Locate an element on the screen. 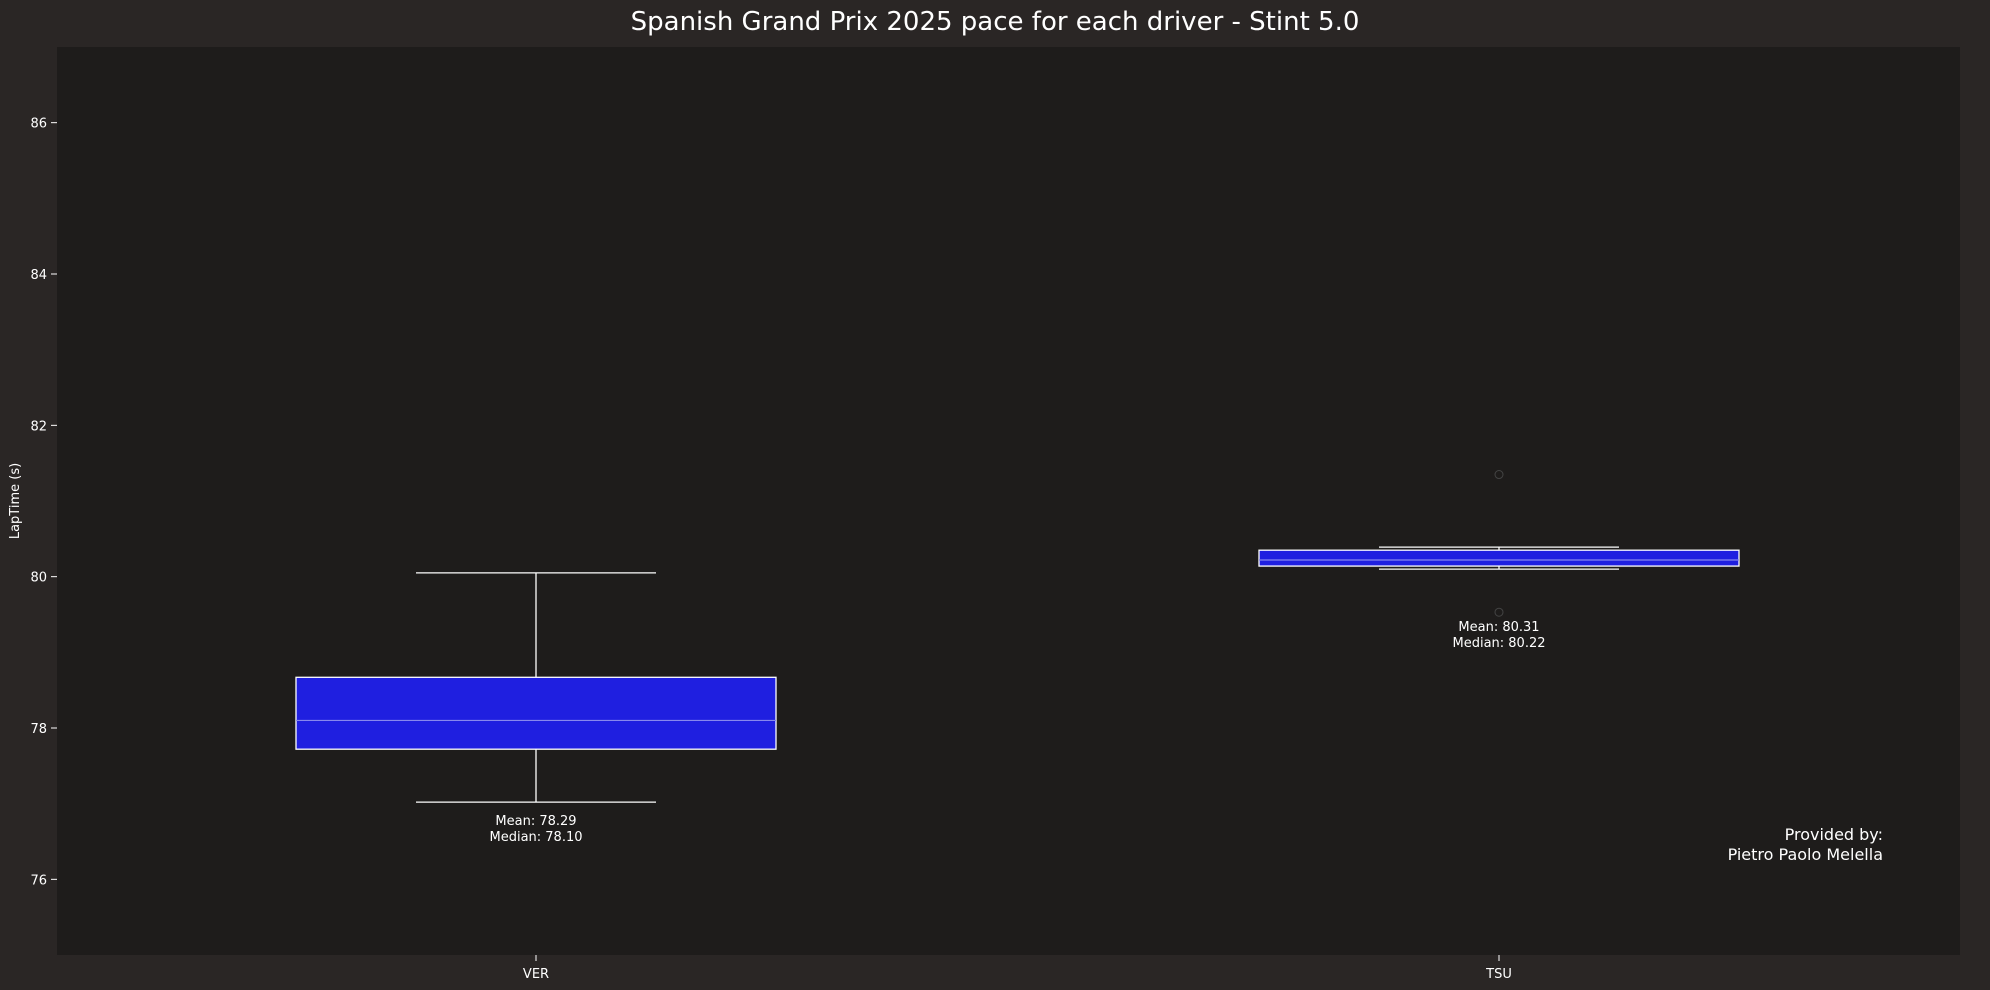 This screenshot has height=990, width=1990. median-label: Median: 78.10 is located at coordinates (535, 837).